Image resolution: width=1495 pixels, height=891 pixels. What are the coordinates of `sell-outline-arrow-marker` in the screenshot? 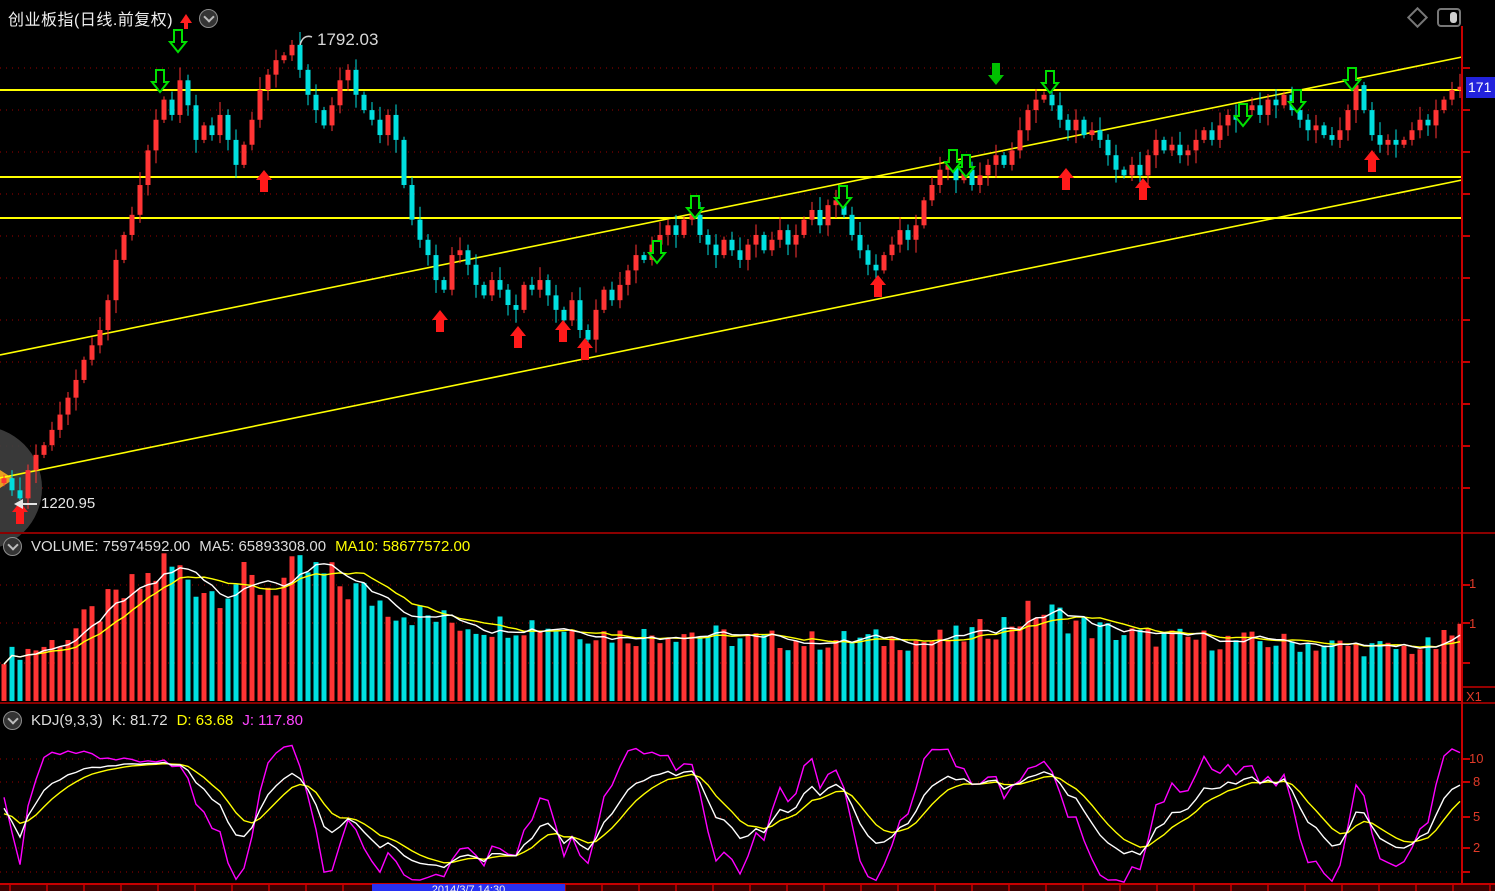 It's located at (1243, 115).